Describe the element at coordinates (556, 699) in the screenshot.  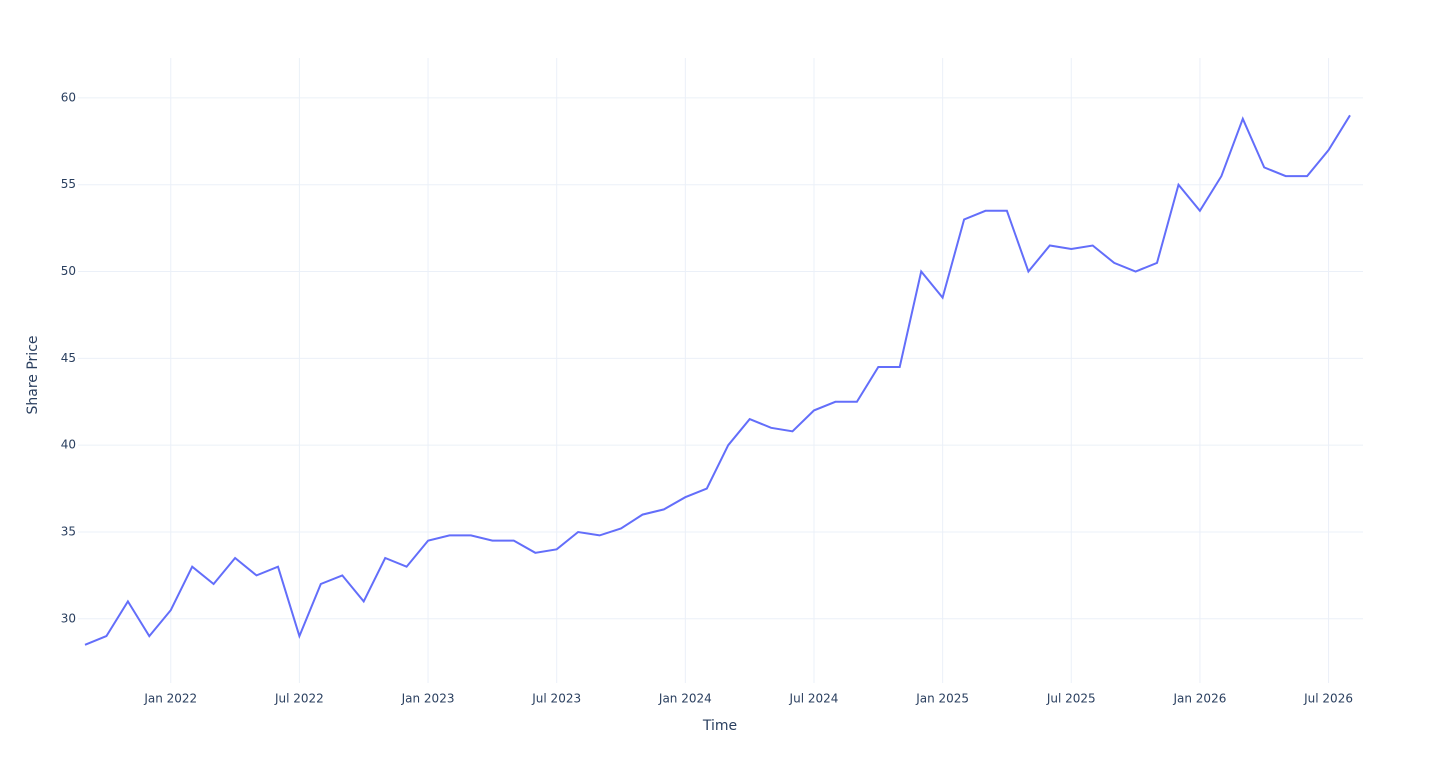
I see `x-tick-label: Jul 2023` at that location.